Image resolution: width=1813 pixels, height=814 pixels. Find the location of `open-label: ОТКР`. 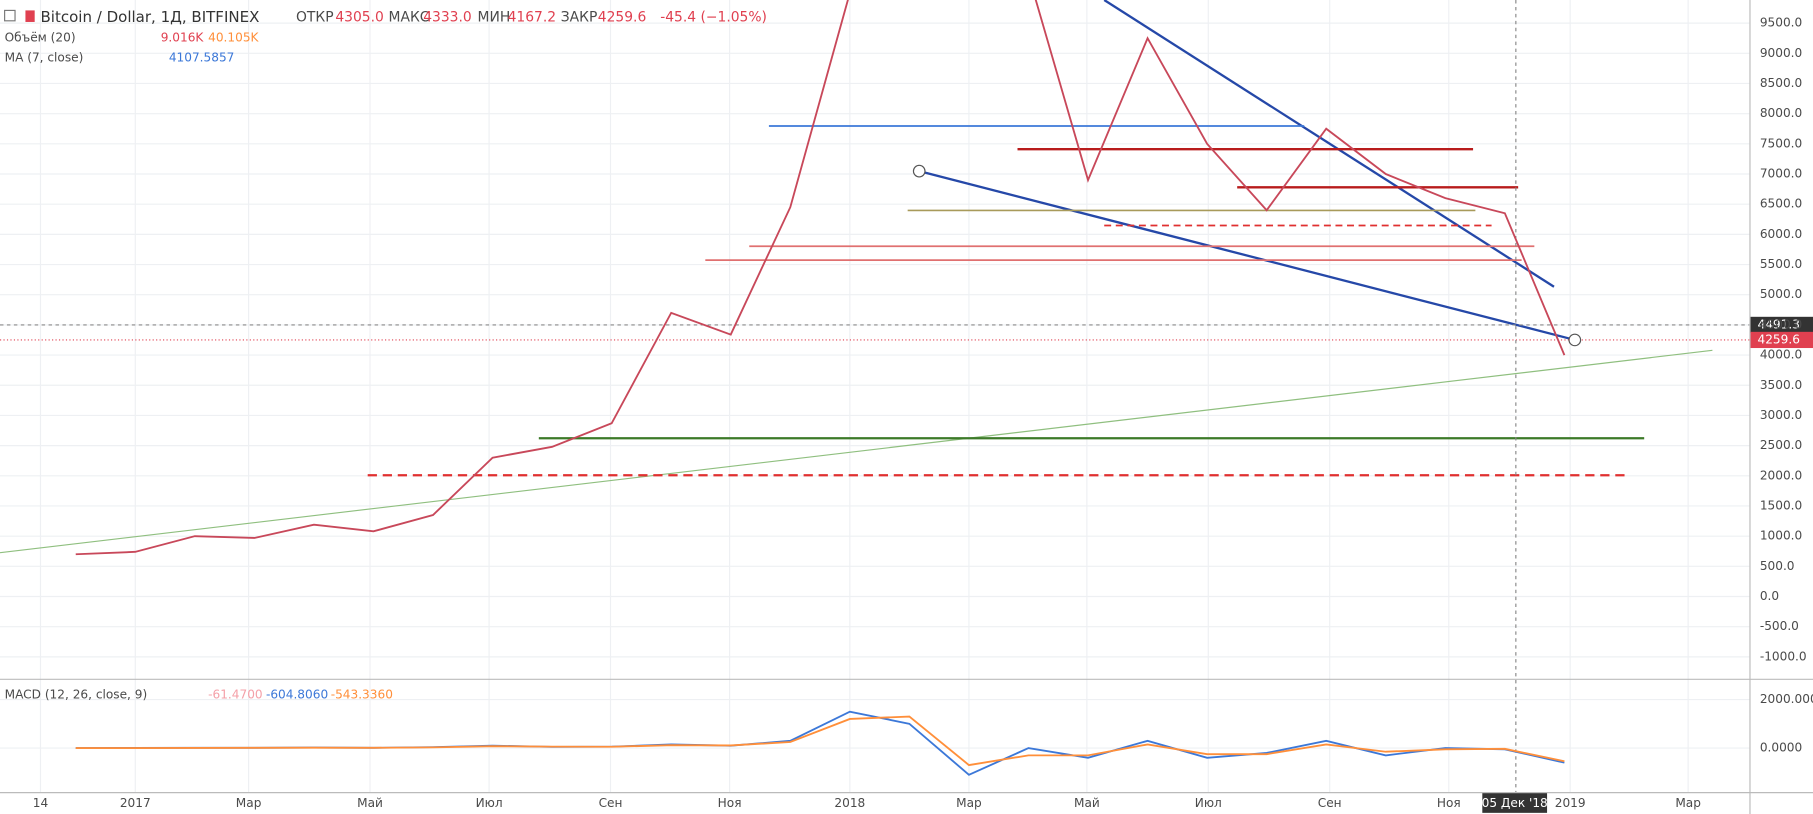

open-label: ОТКР is located at coordinates (315, 17).